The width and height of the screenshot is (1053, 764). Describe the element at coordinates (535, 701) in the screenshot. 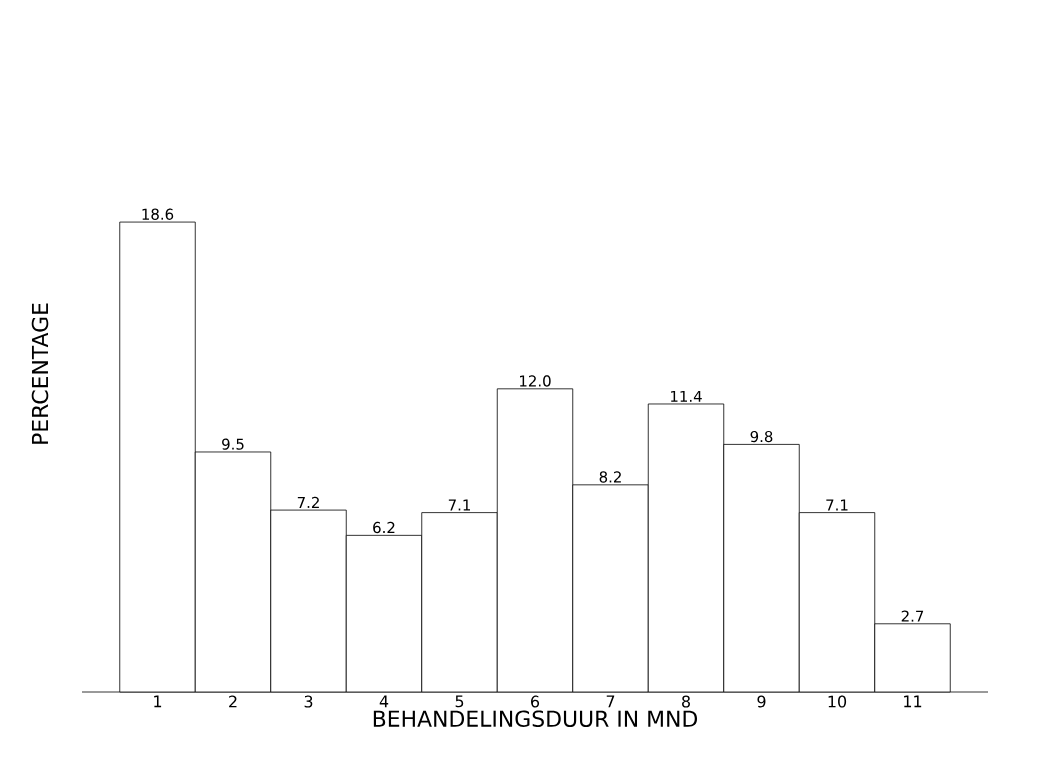

I see `x-tick-label: 6` at that location.